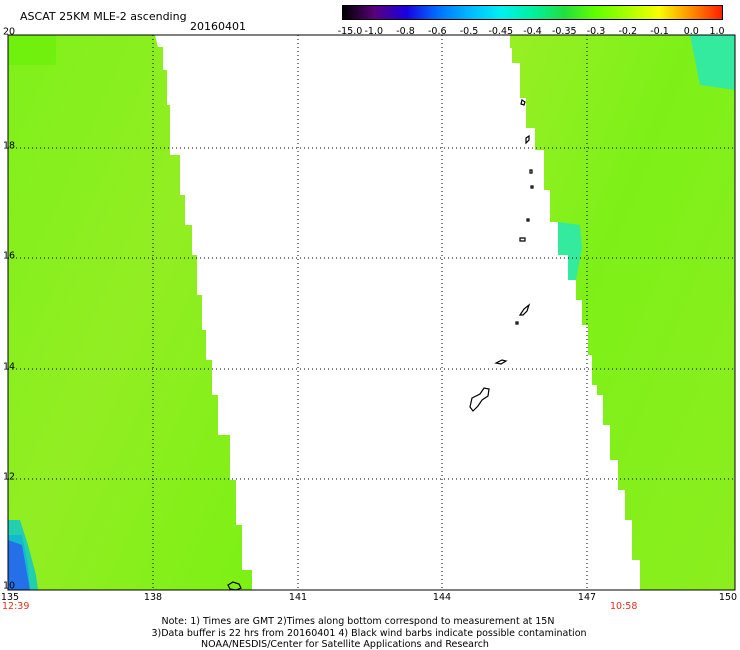  What do you see at coordinates (532, 31) in the screenshot?
I see `colorbar-tick-label: -0.4` at bounding box center [532, 31].